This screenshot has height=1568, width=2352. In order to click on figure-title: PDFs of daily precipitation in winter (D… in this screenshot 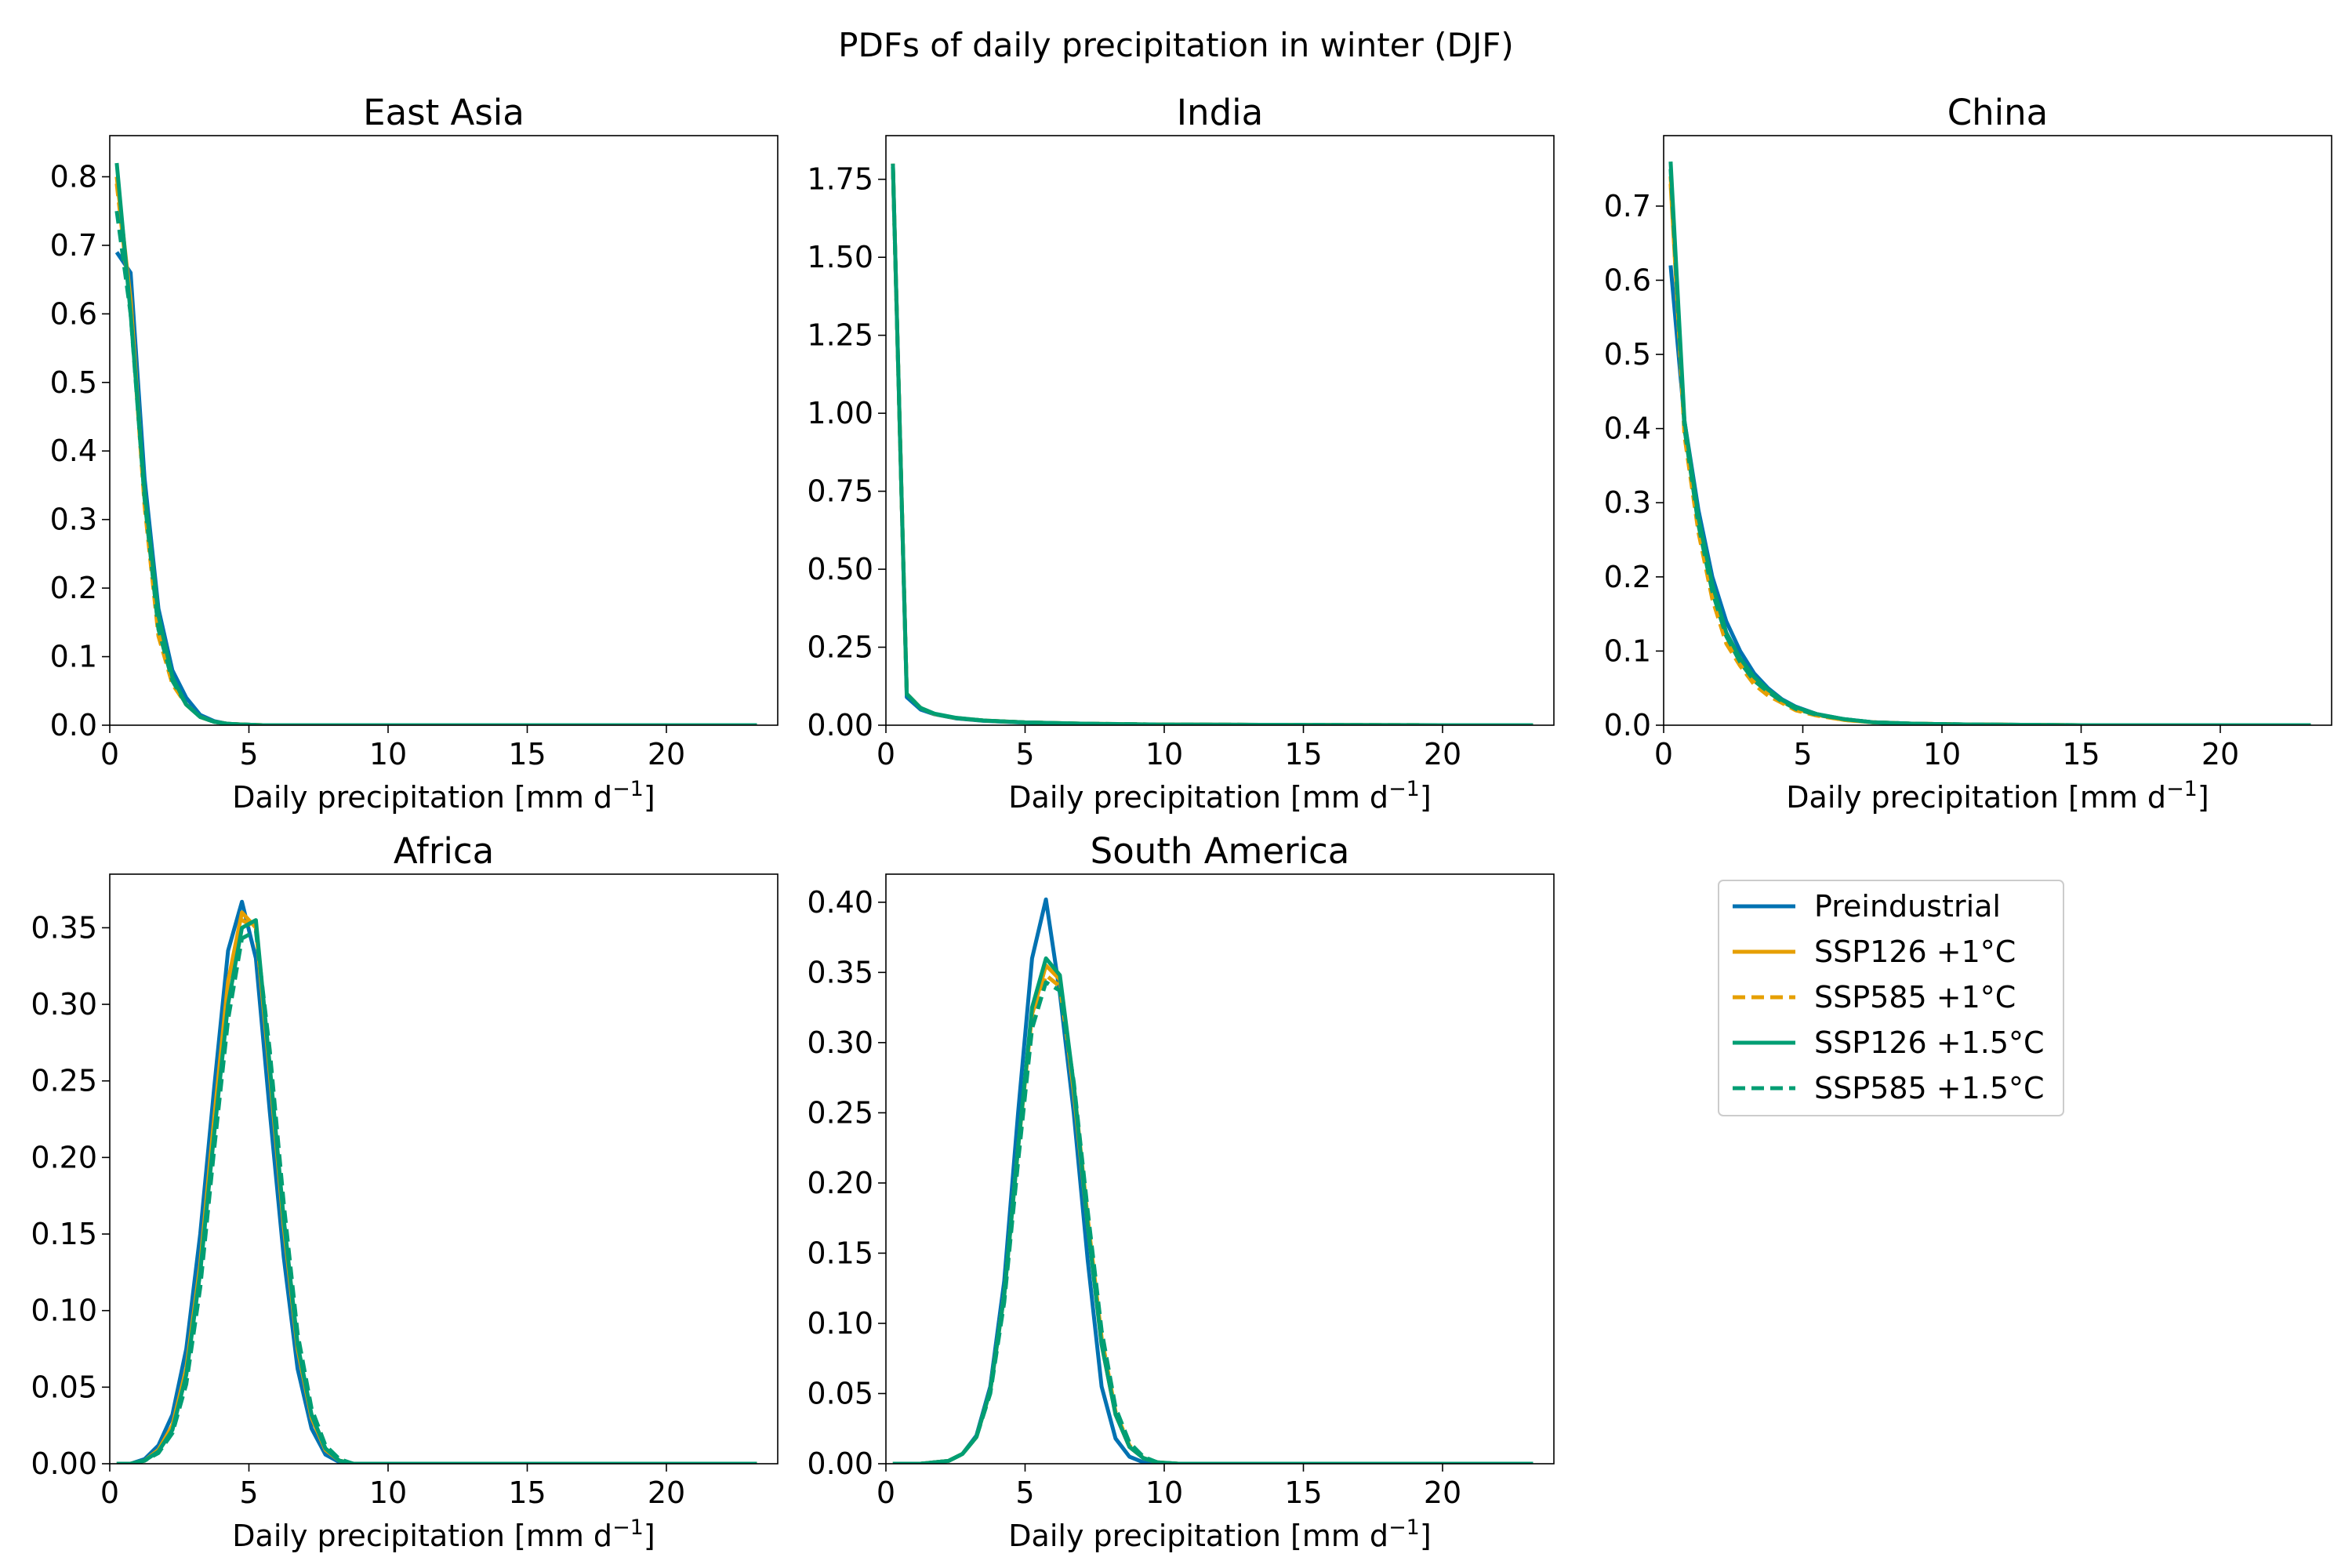, I will do `click(1176, 45)`.